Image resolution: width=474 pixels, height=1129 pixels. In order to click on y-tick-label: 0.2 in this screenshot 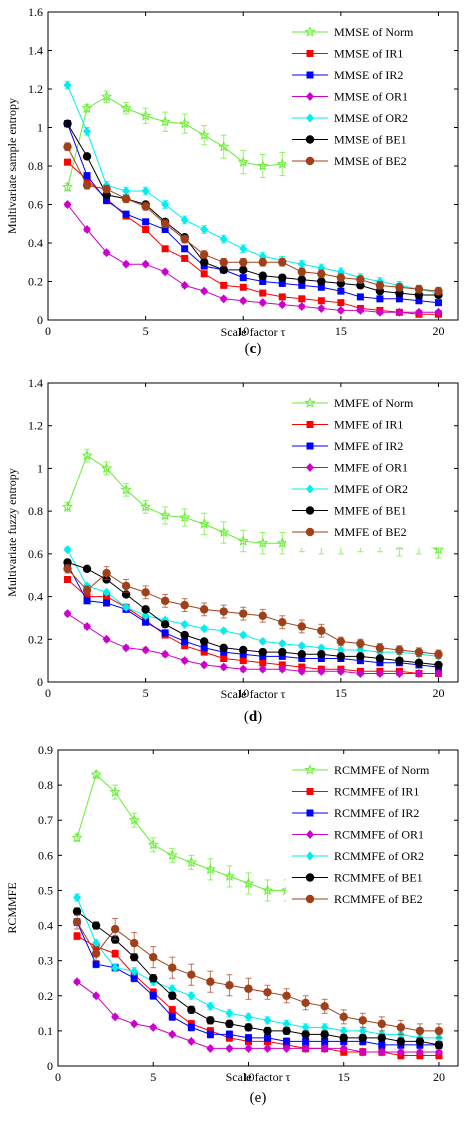, I will do `click(45, 996)`.